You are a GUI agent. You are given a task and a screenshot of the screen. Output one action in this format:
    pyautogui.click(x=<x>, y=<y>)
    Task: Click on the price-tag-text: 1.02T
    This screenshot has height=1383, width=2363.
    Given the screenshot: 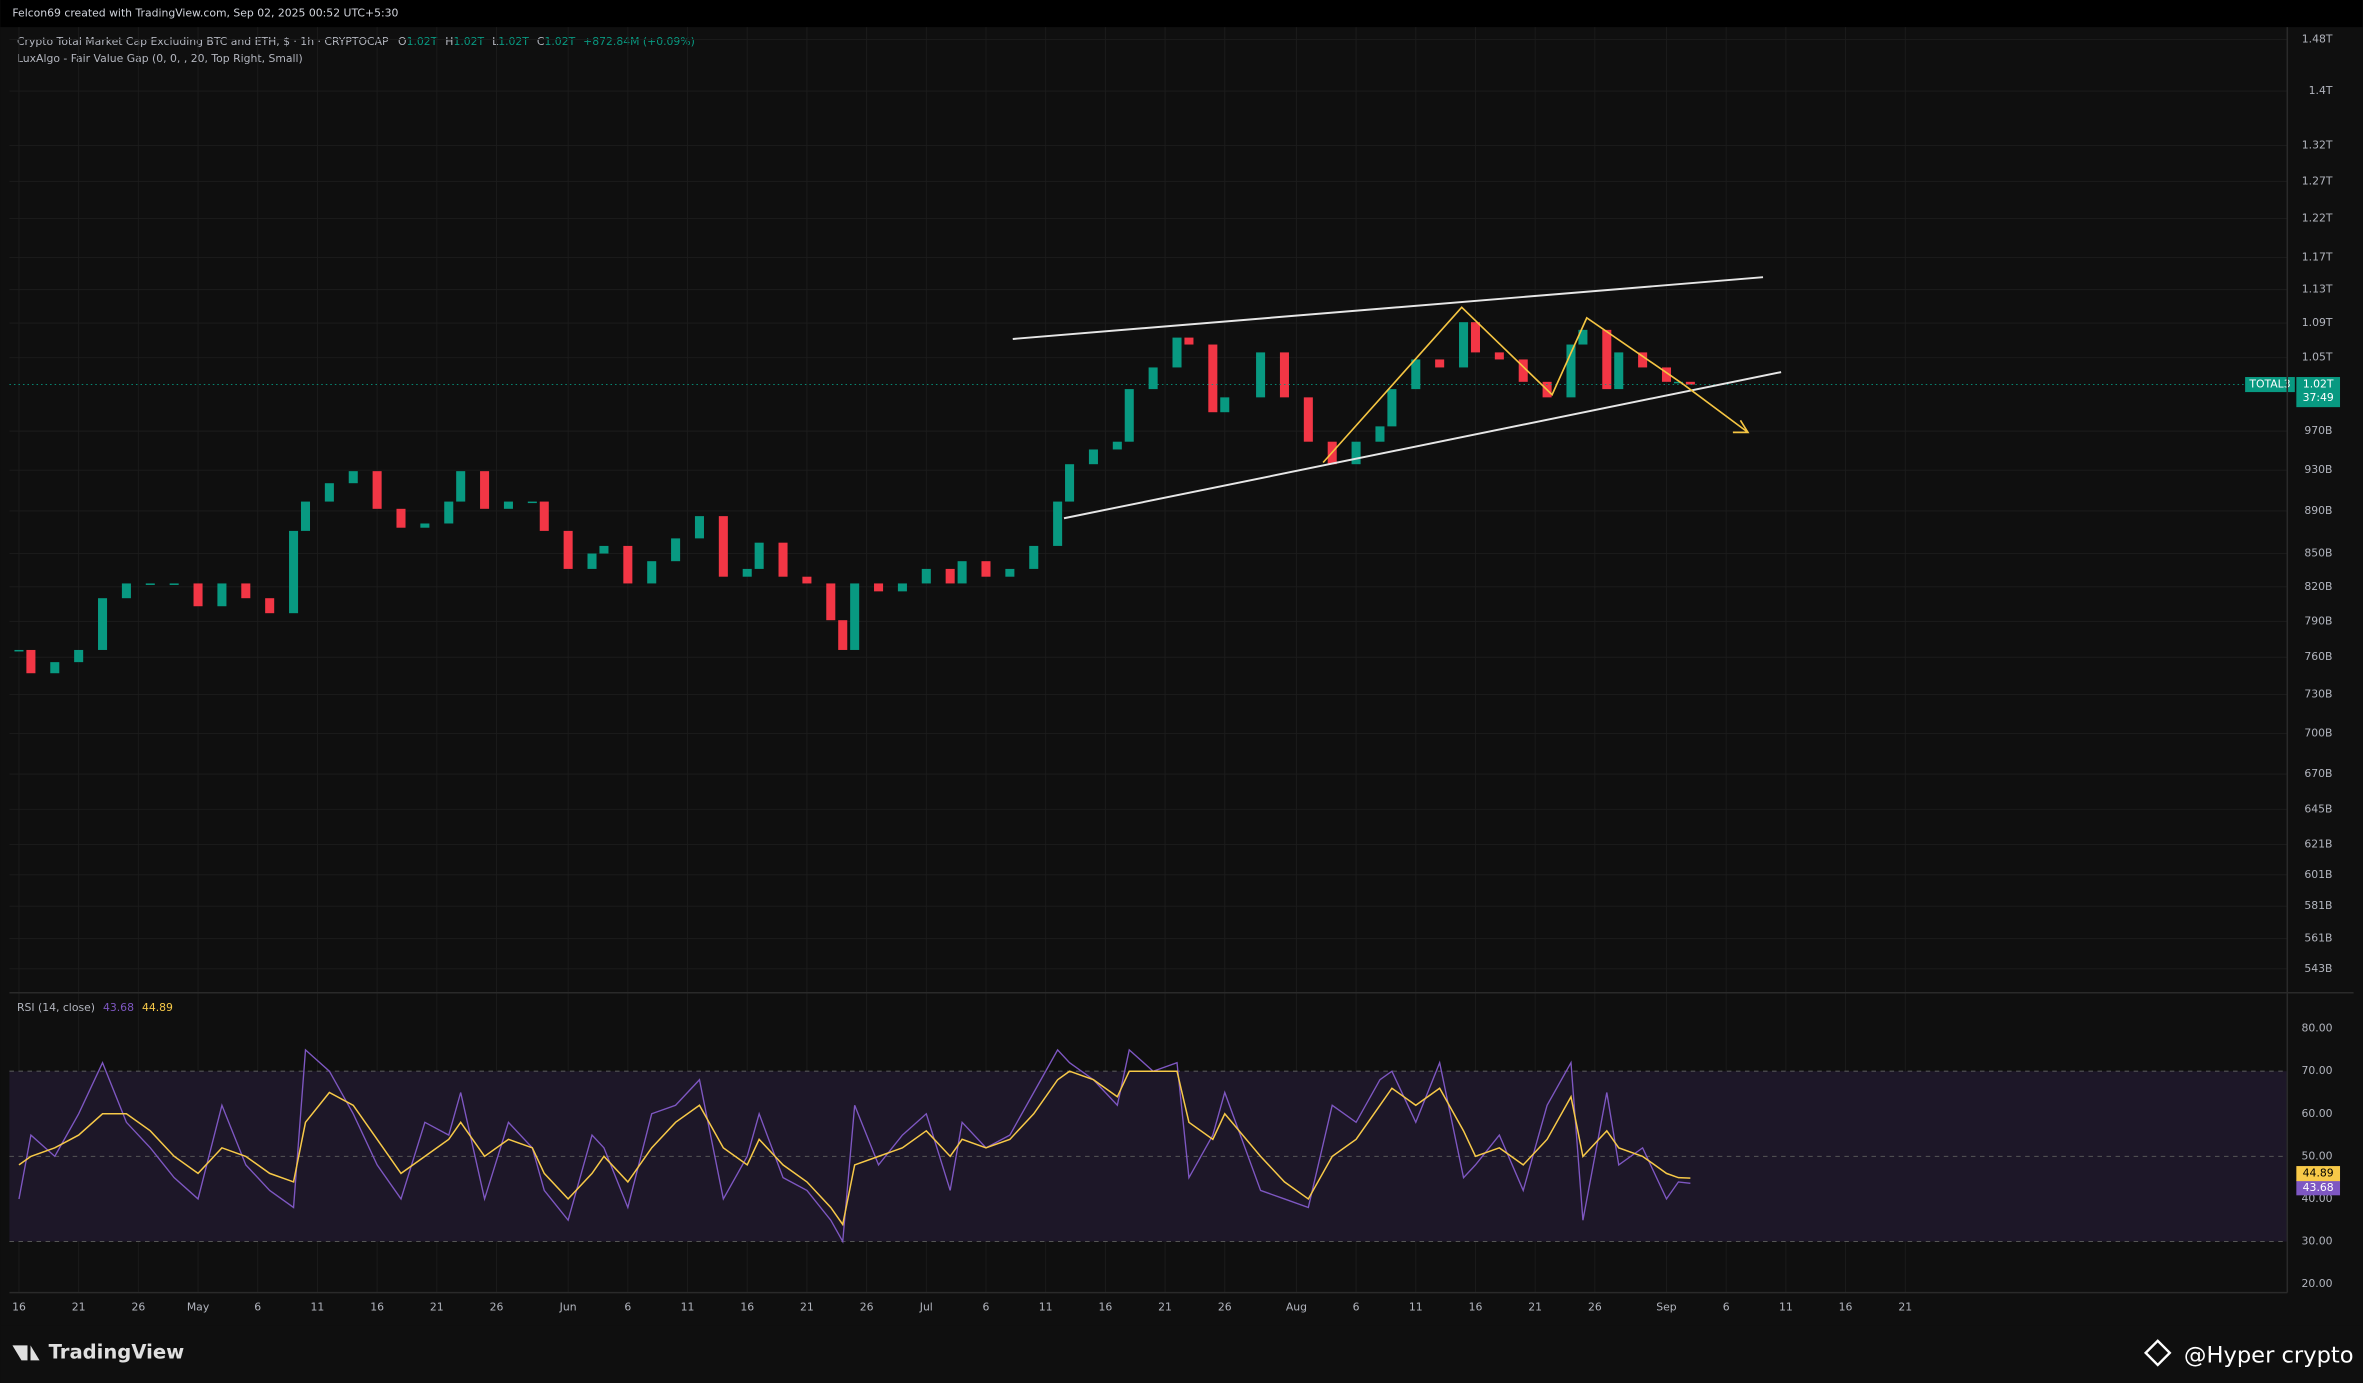 What is the action you would take?
    pyautogui.click(x=2318, y=384)
    